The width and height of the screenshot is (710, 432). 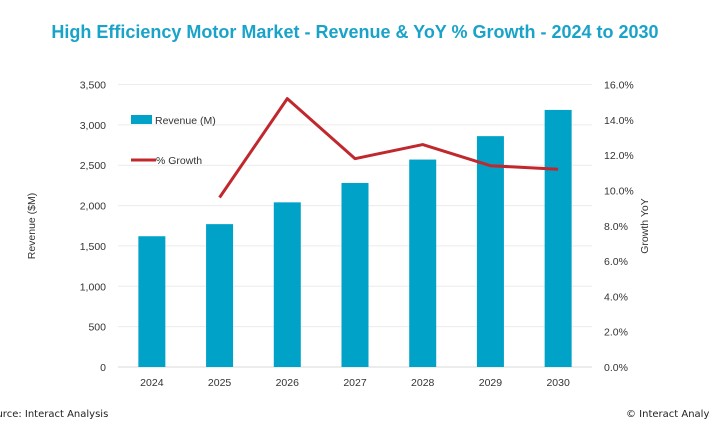 What do you see at coordinates (220, 295) in the screenshot?
I see `bar-2025` at bounding box center [220, 295].